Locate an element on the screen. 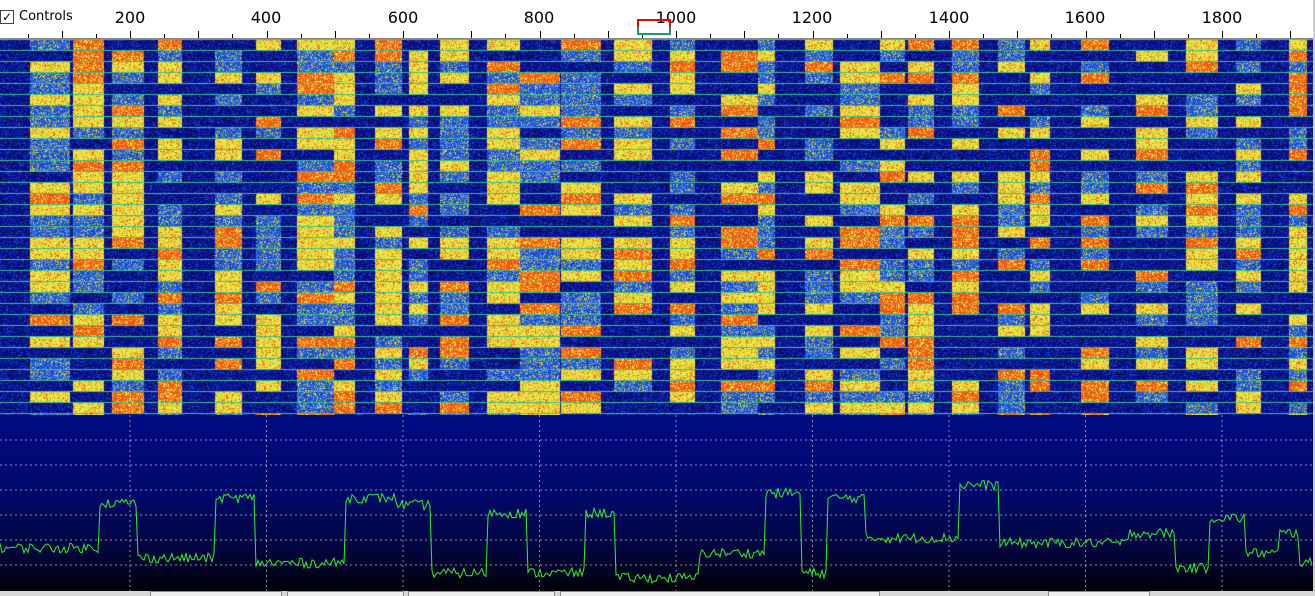 This screenshot has height=596, width=1315. ruler-label-1000: 1000 is located at coordinates (676, 17).